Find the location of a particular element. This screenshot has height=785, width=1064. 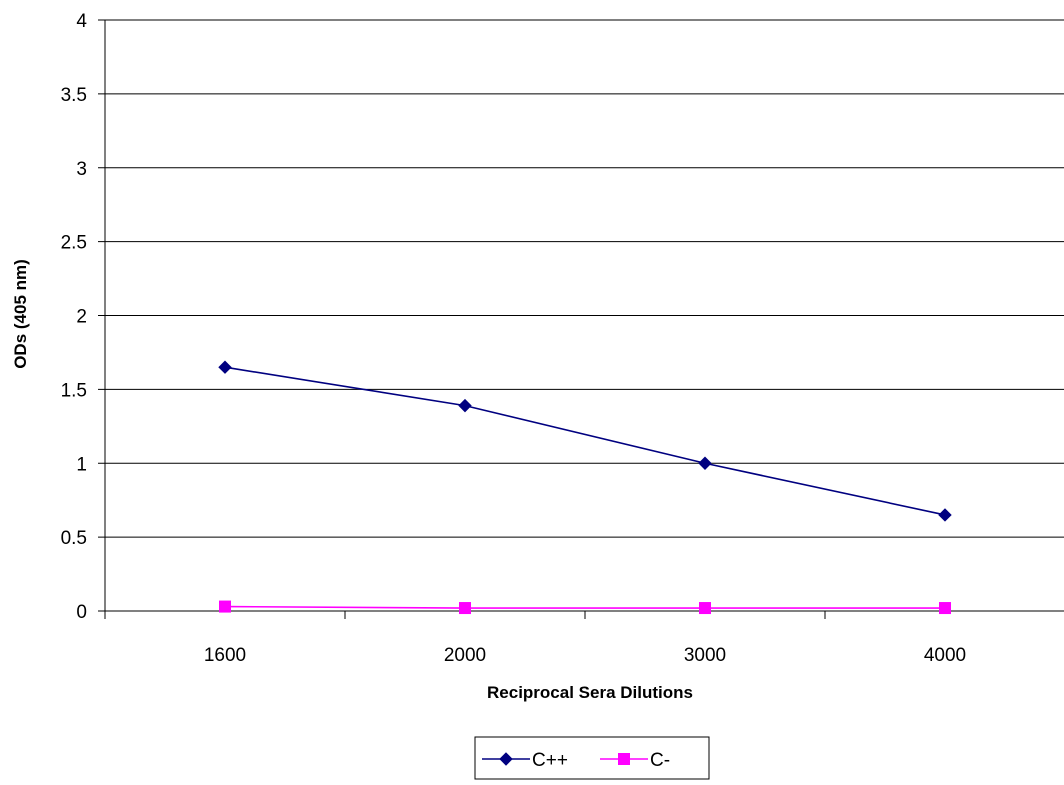

y-tick-label: 4 is located at coordinates (81, 21).